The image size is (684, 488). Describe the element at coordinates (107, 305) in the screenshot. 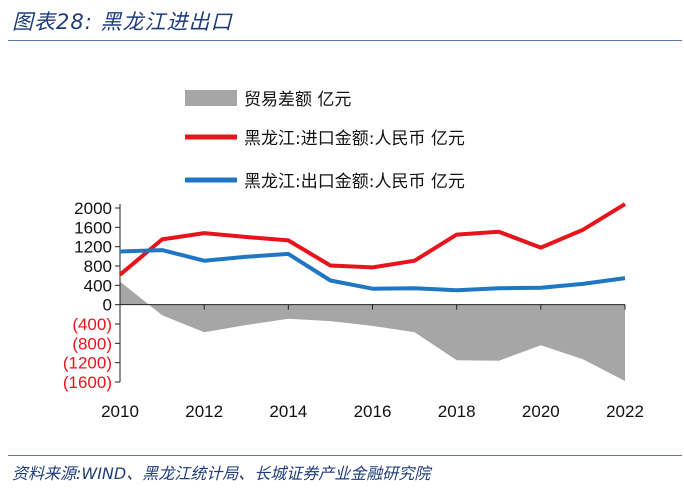

I see `y-tick-label: 0` at that location.